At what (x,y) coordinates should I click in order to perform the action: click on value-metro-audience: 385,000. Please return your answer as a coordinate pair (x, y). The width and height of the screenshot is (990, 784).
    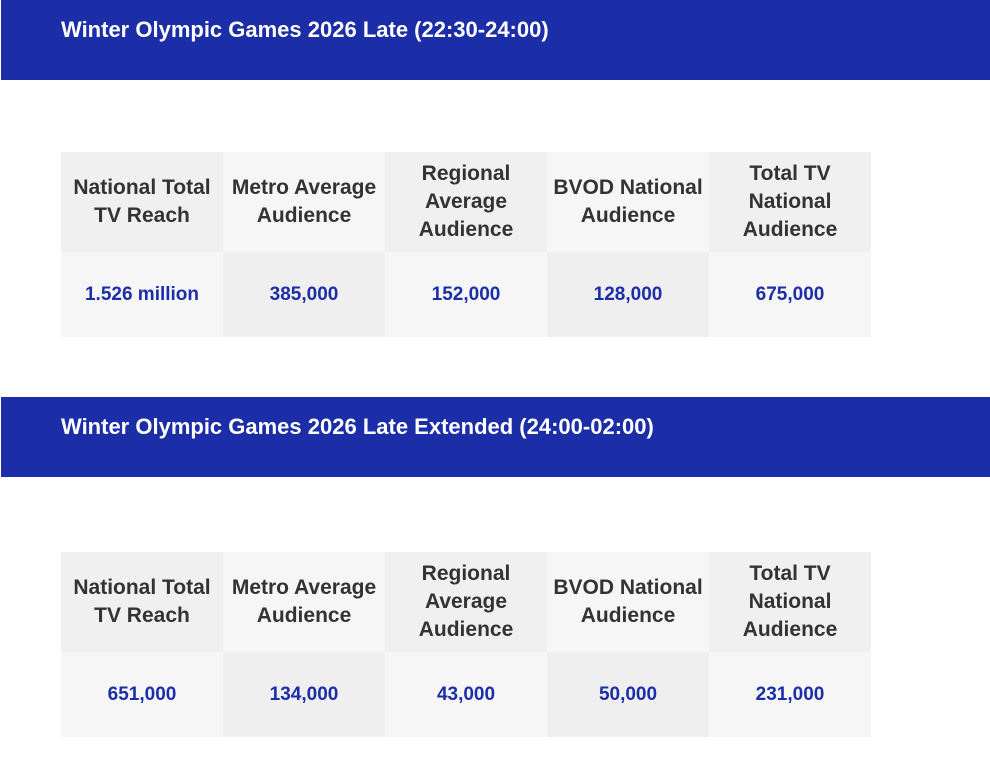
    Looking at the image, I should click on (304, 294).